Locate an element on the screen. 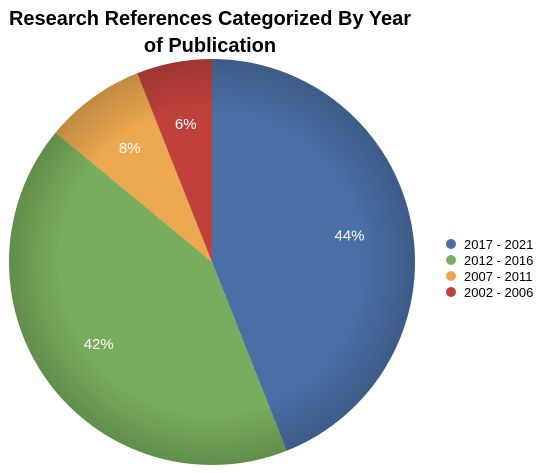 The height and width of the screenshot is (473, 550). slice-value-label: 44% is located at coordinates (350, 235).